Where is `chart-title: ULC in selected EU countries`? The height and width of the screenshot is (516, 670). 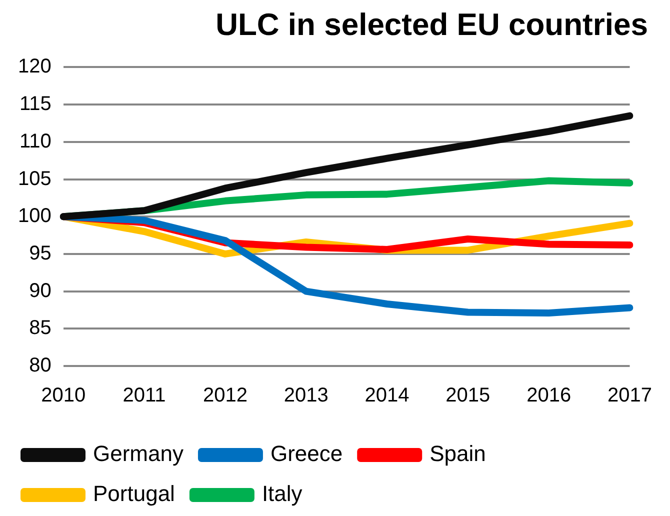 chart-title: ULC in selected EU countries is located at coordinates (432, 24).